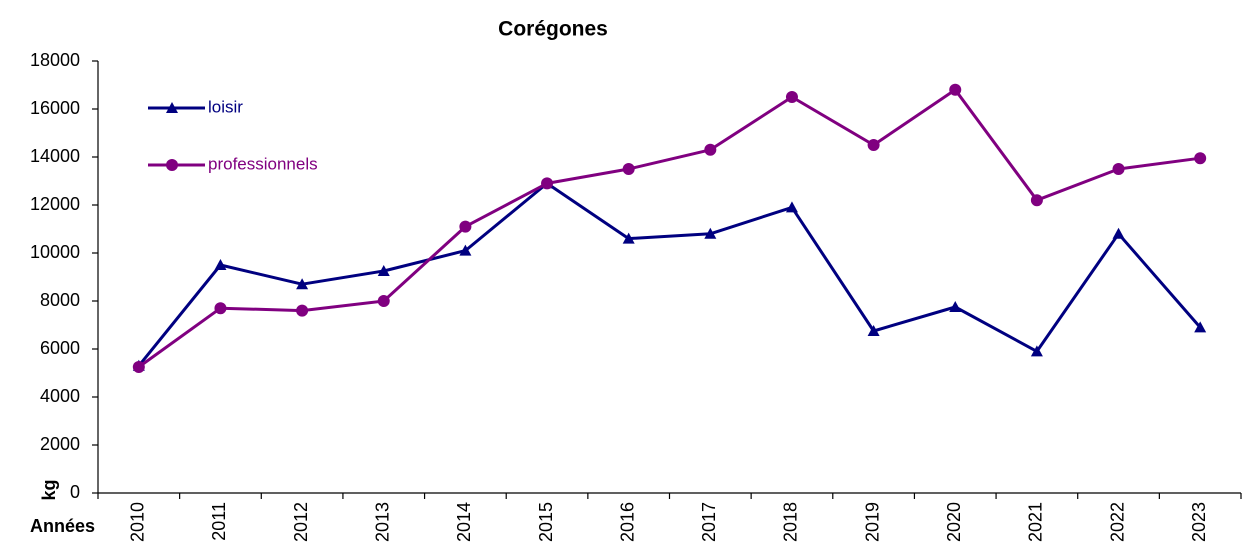  What do you see at coordinates (75, 492) in the screenshot?
I see `y-tick-label: 0` at bounding box center [75, 492].